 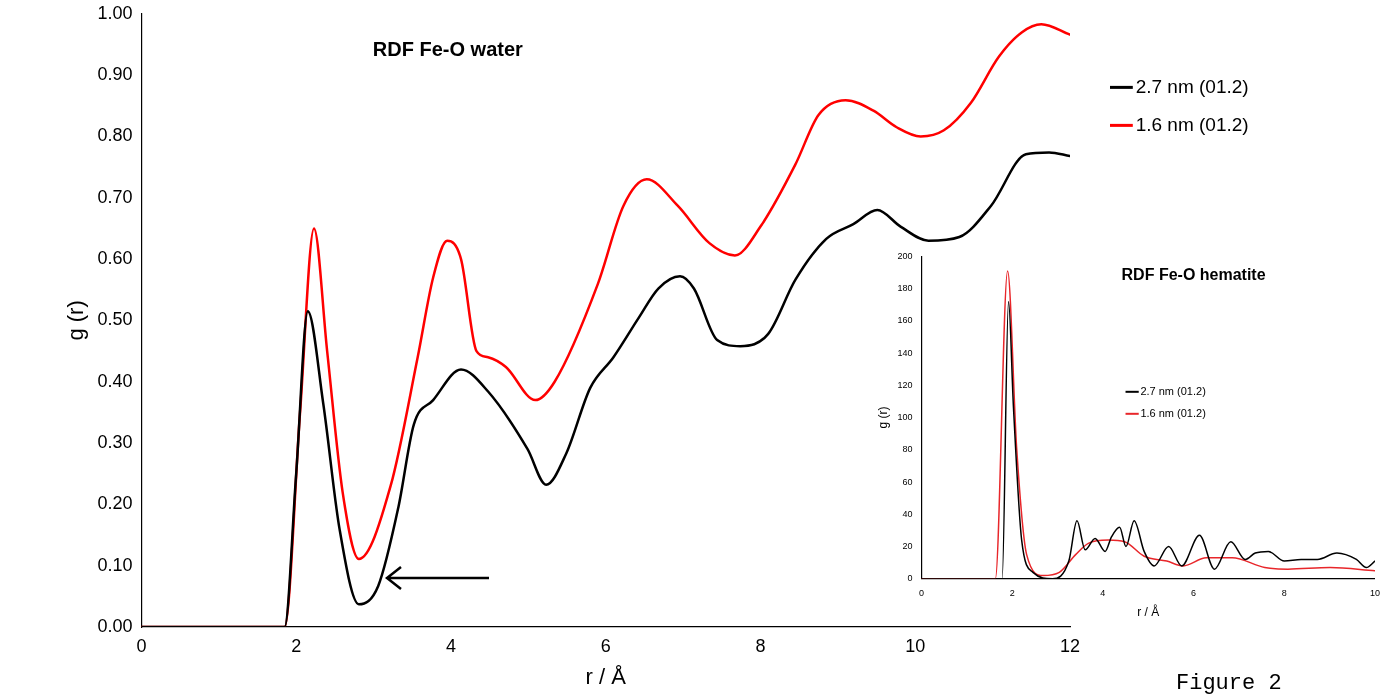 I want to click on y-tick-label: 160, so click(x=905, y=320).